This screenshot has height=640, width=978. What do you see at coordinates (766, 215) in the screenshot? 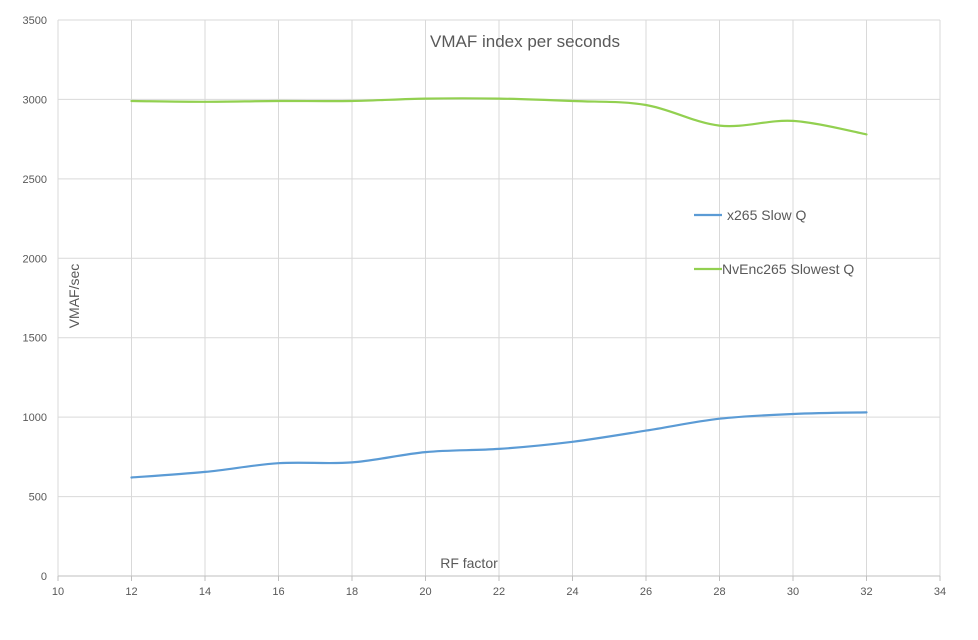
I see `legend-label: x265 Slow Q` at bounding box center [766, 215].